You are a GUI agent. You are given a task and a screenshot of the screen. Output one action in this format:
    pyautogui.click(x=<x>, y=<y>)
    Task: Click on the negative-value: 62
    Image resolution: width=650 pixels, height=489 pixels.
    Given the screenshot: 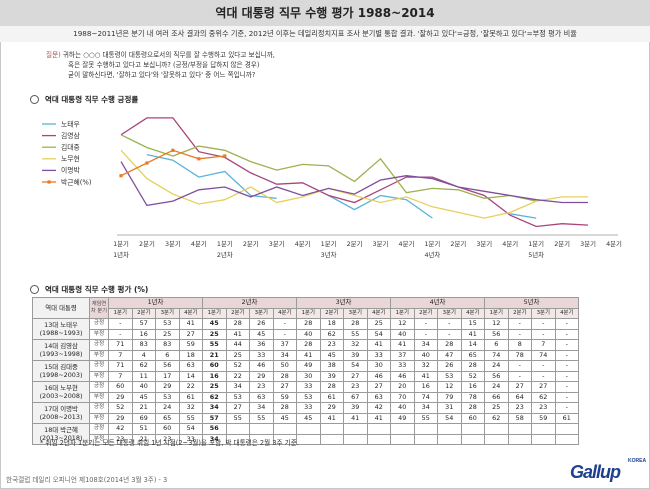 What is the action you would take?
    pyautogui.click(x=214, y=397)
    